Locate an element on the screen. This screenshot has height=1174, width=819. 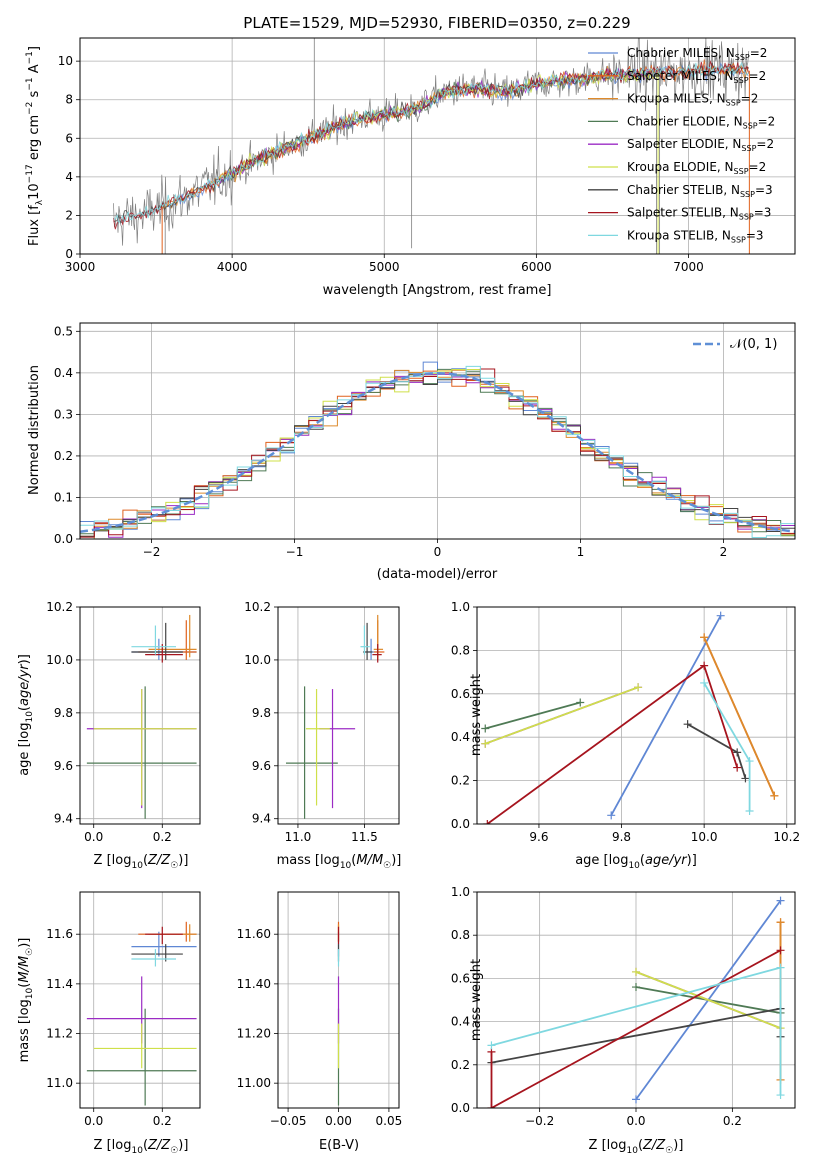
x-tick-label: 11.0 is located at coordinates (298, 837).